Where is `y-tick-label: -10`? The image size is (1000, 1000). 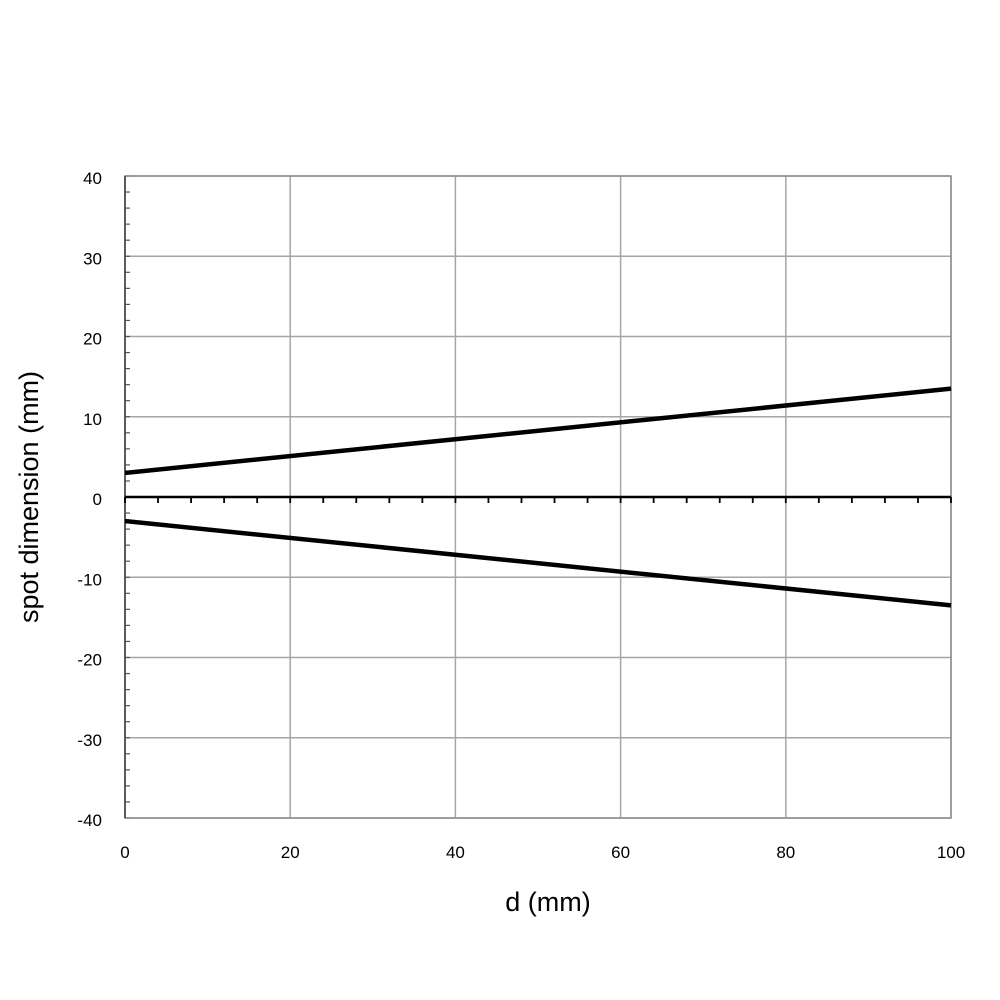
y-tick-label: -10 is located at coordinates (89, 579).